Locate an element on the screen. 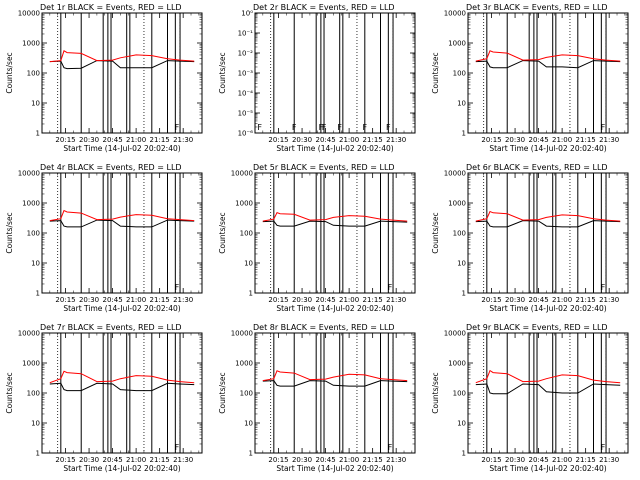 This screenshot has width=640, height=480. panel-title: Det 3r BLACK = Events, RED = LLD is located at coordinates (537, 7).